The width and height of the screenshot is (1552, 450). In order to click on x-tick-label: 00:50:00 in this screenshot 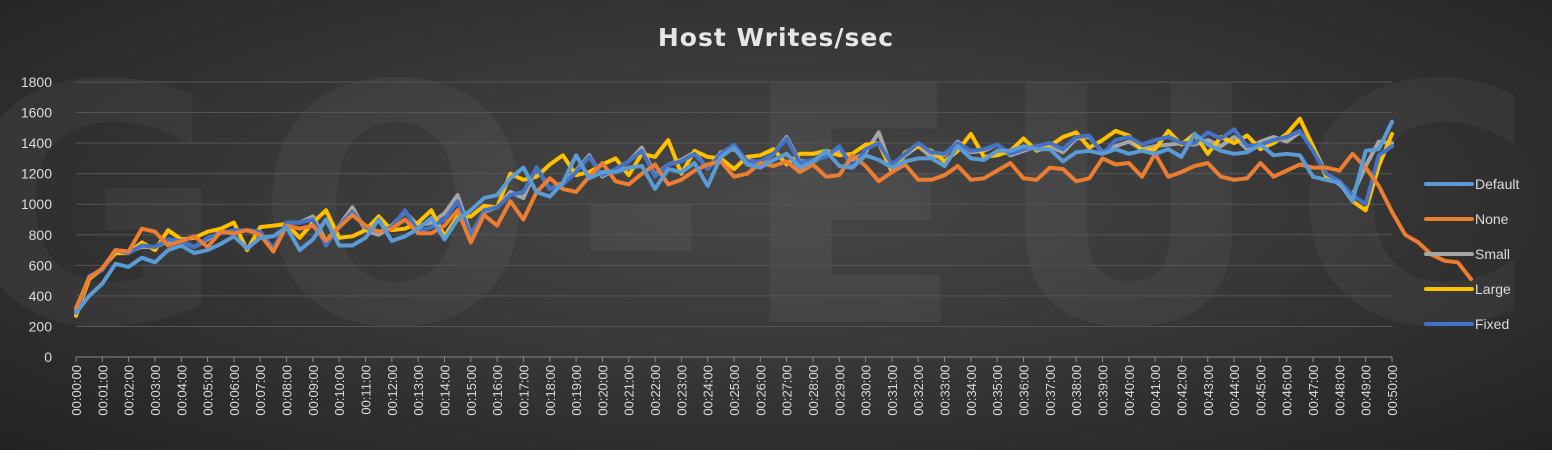, I will do `click(1392, 390)`.